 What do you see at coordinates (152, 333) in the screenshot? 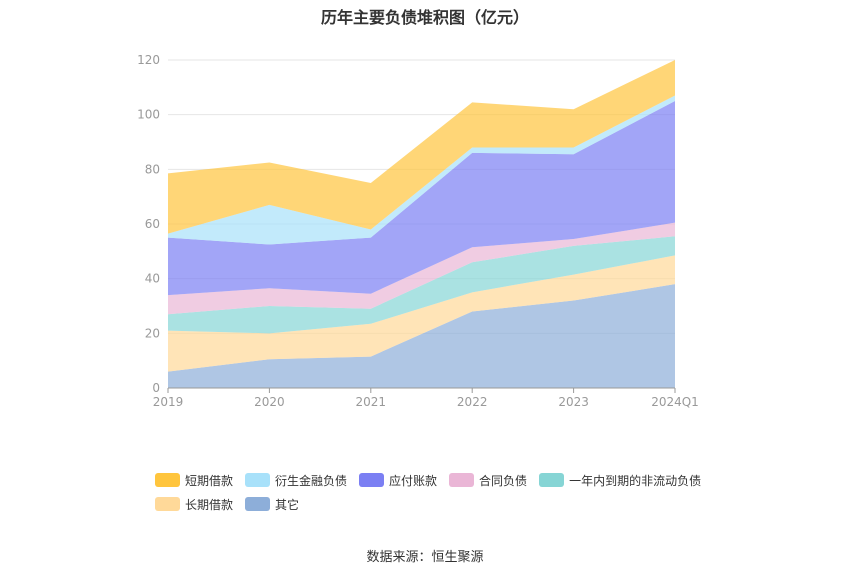
I see `y-tick-label: 20` at bounding box center [152, 333].